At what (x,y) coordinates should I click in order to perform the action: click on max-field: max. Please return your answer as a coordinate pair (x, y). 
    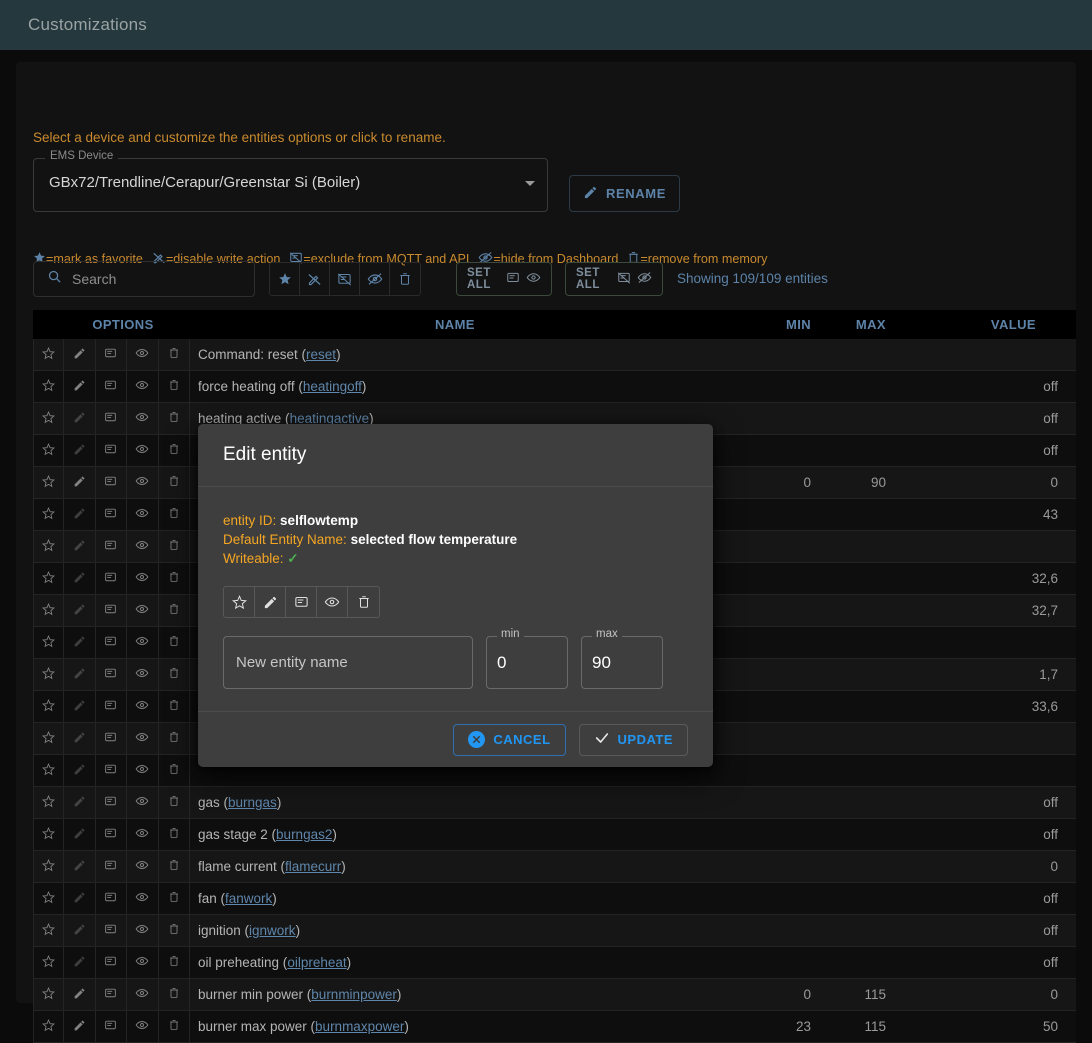
    Looking at the image, I should click on (622, 662).